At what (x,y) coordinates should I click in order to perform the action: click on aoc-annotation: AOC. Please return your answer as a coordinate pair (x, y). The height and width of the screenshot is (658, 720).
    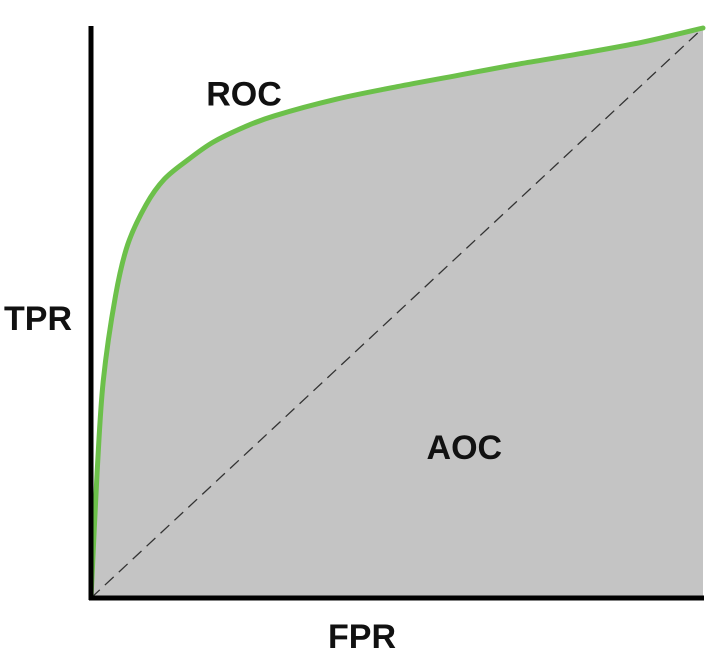
    Looking at the image, I should click on (465, 448).